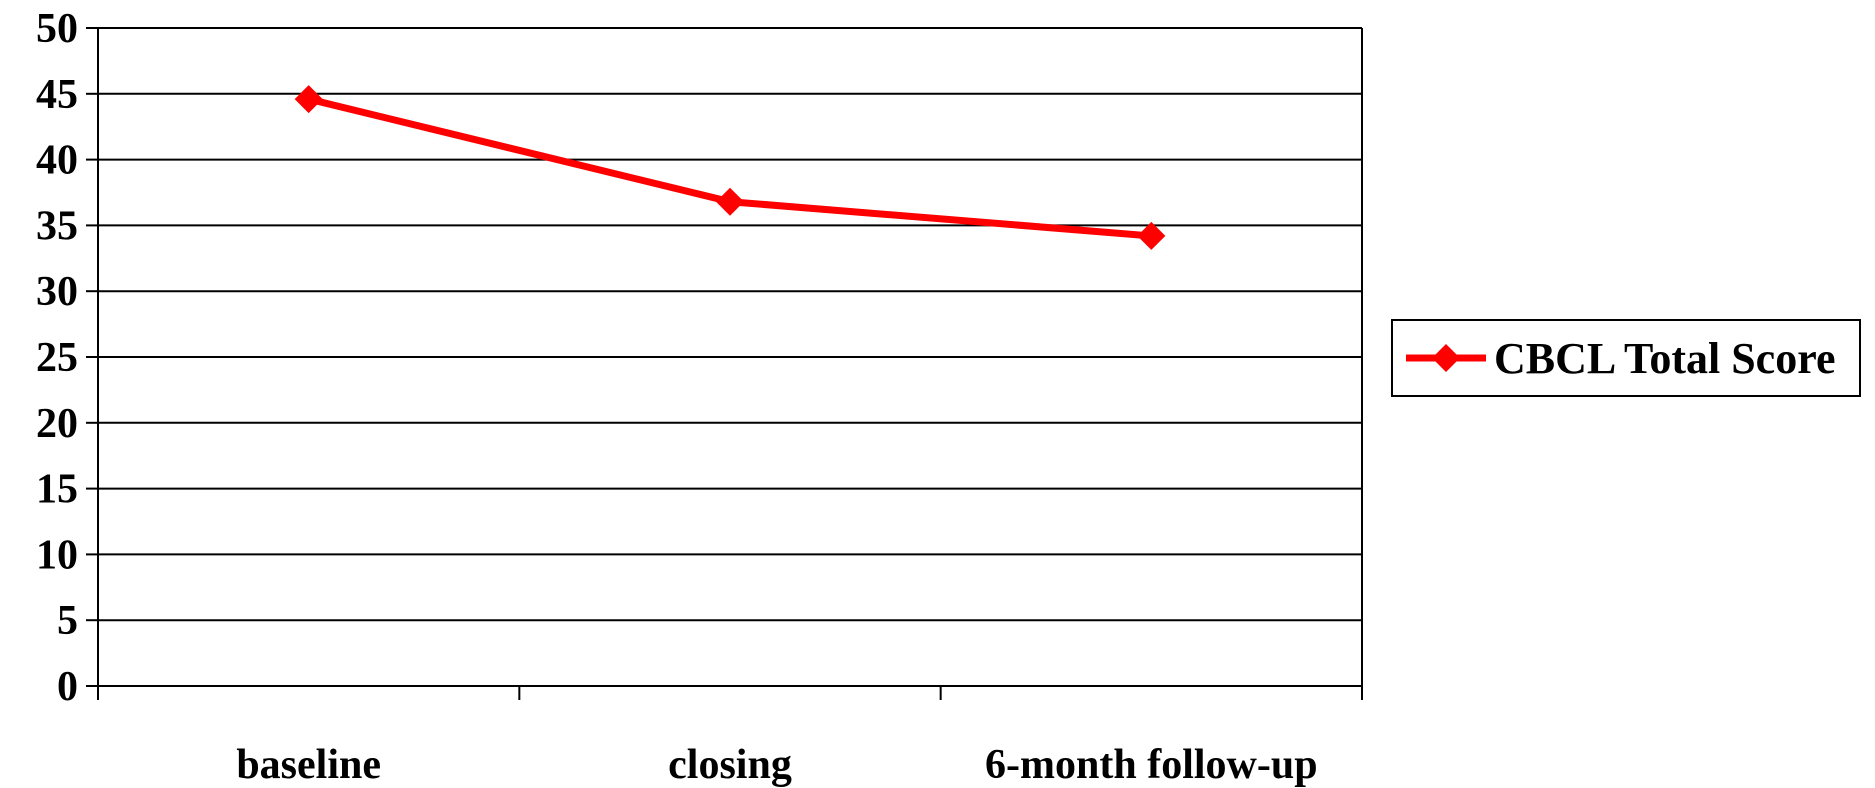 The width and height of the screenshot is (1875, 788). I want to click on series-group, so click(730, 167).